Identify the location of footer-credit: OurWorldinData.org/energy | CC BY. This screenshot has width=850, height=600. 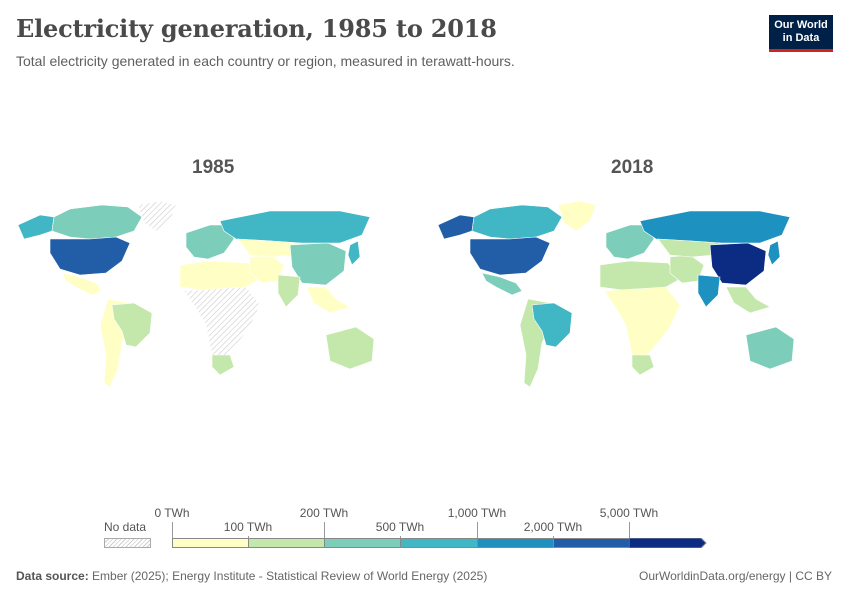
(735, 576).